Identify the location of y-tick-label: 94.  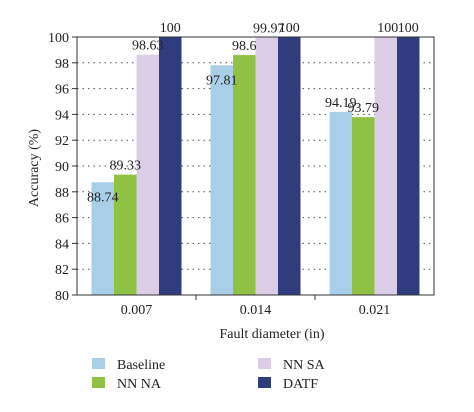
(62, 115).